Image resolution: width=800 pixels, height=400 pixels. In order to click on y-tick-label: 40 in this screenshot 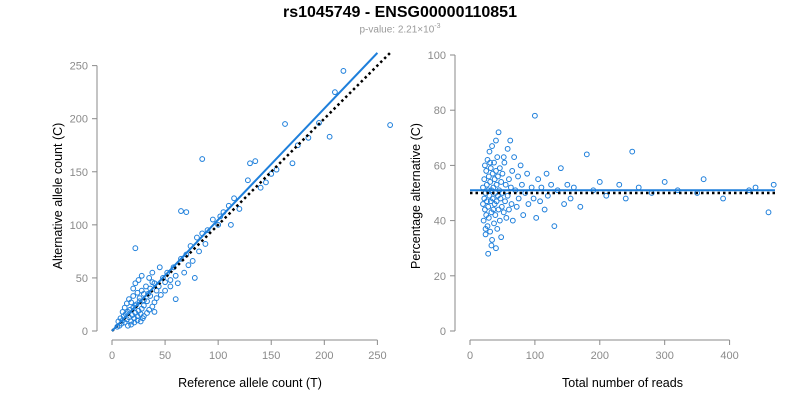, I will do `click(440, 222)`.